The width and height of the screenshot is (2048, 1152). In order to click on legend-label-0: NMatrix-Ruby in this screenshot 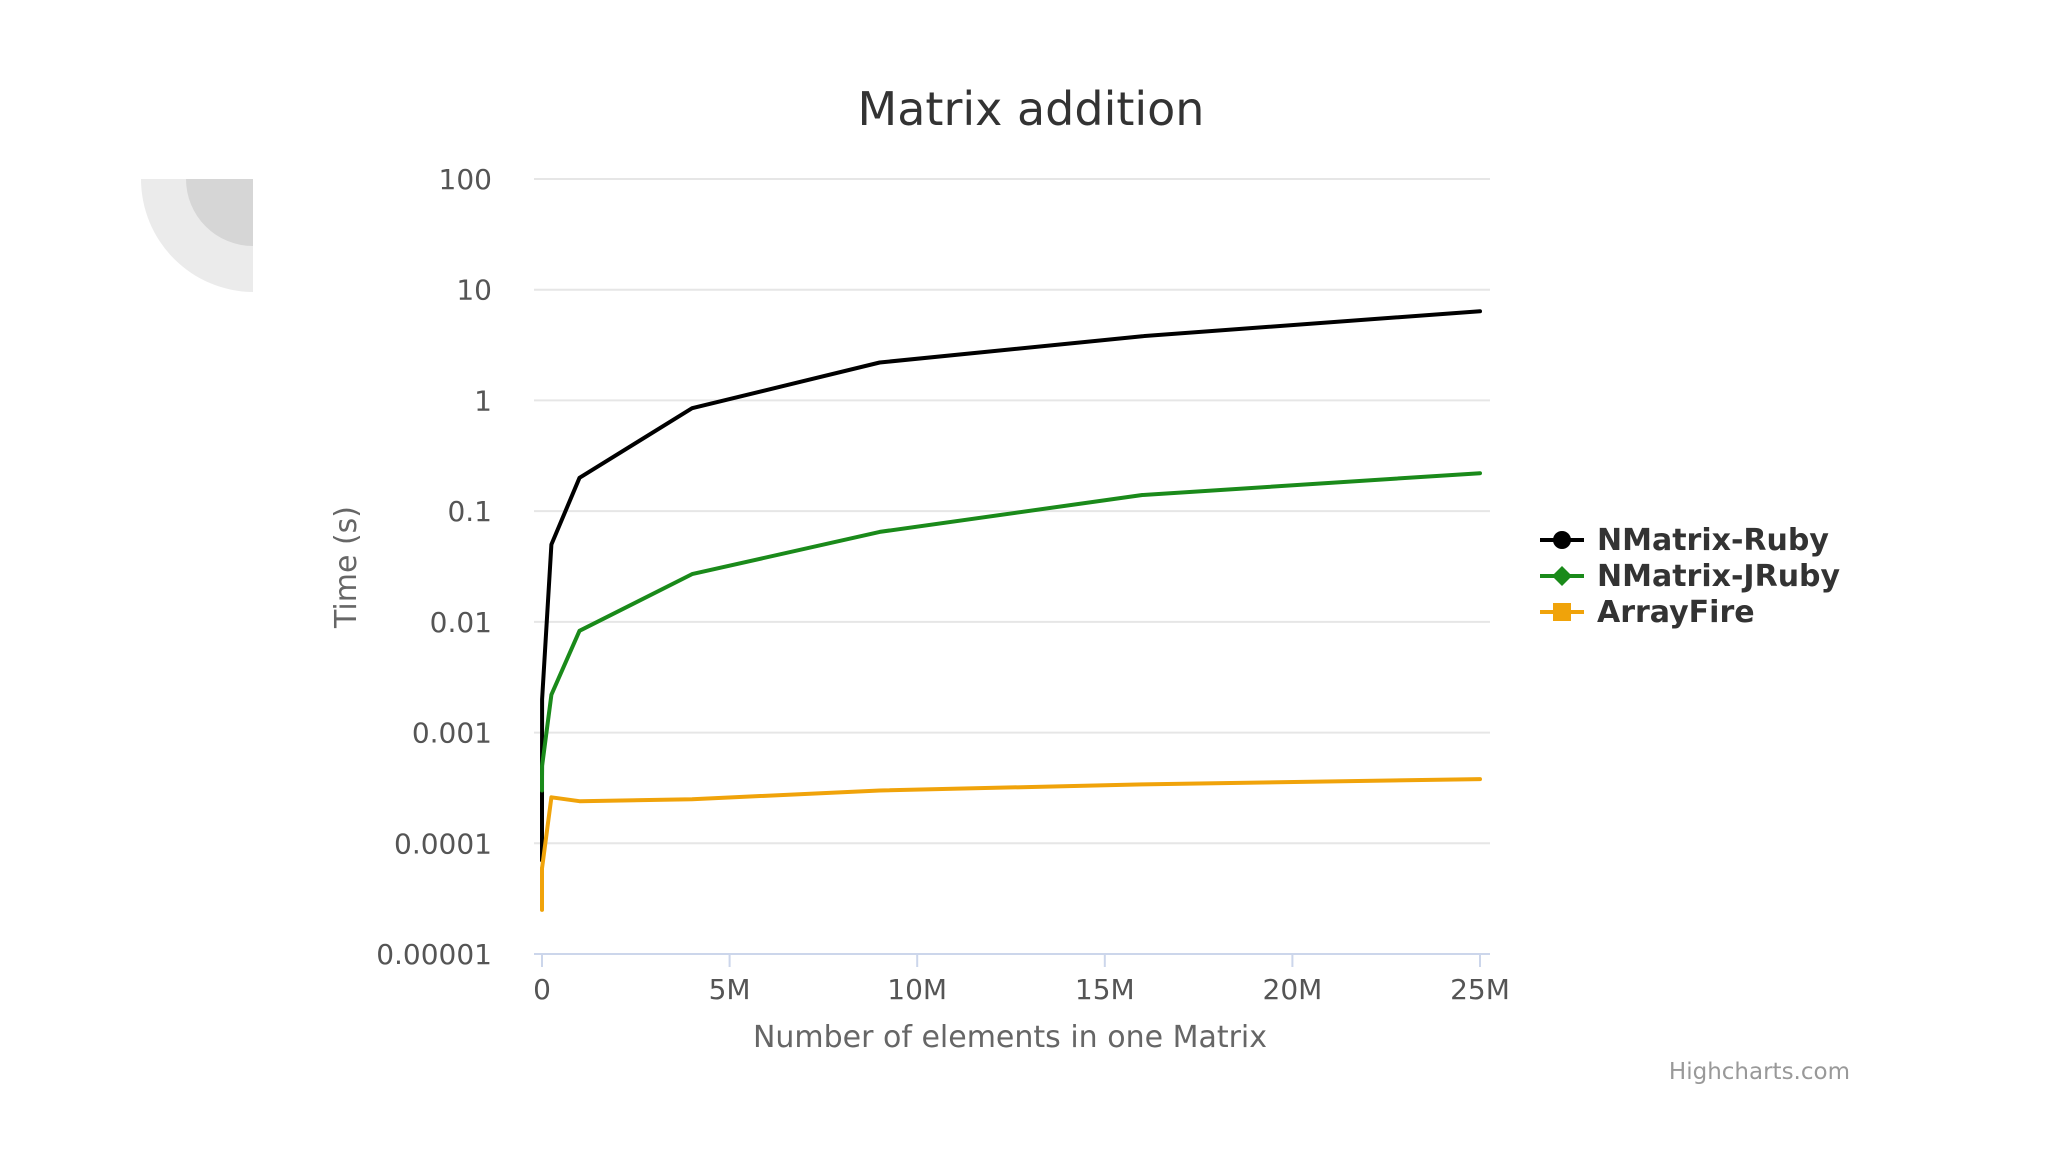, I will do `click(1713, 540)`.